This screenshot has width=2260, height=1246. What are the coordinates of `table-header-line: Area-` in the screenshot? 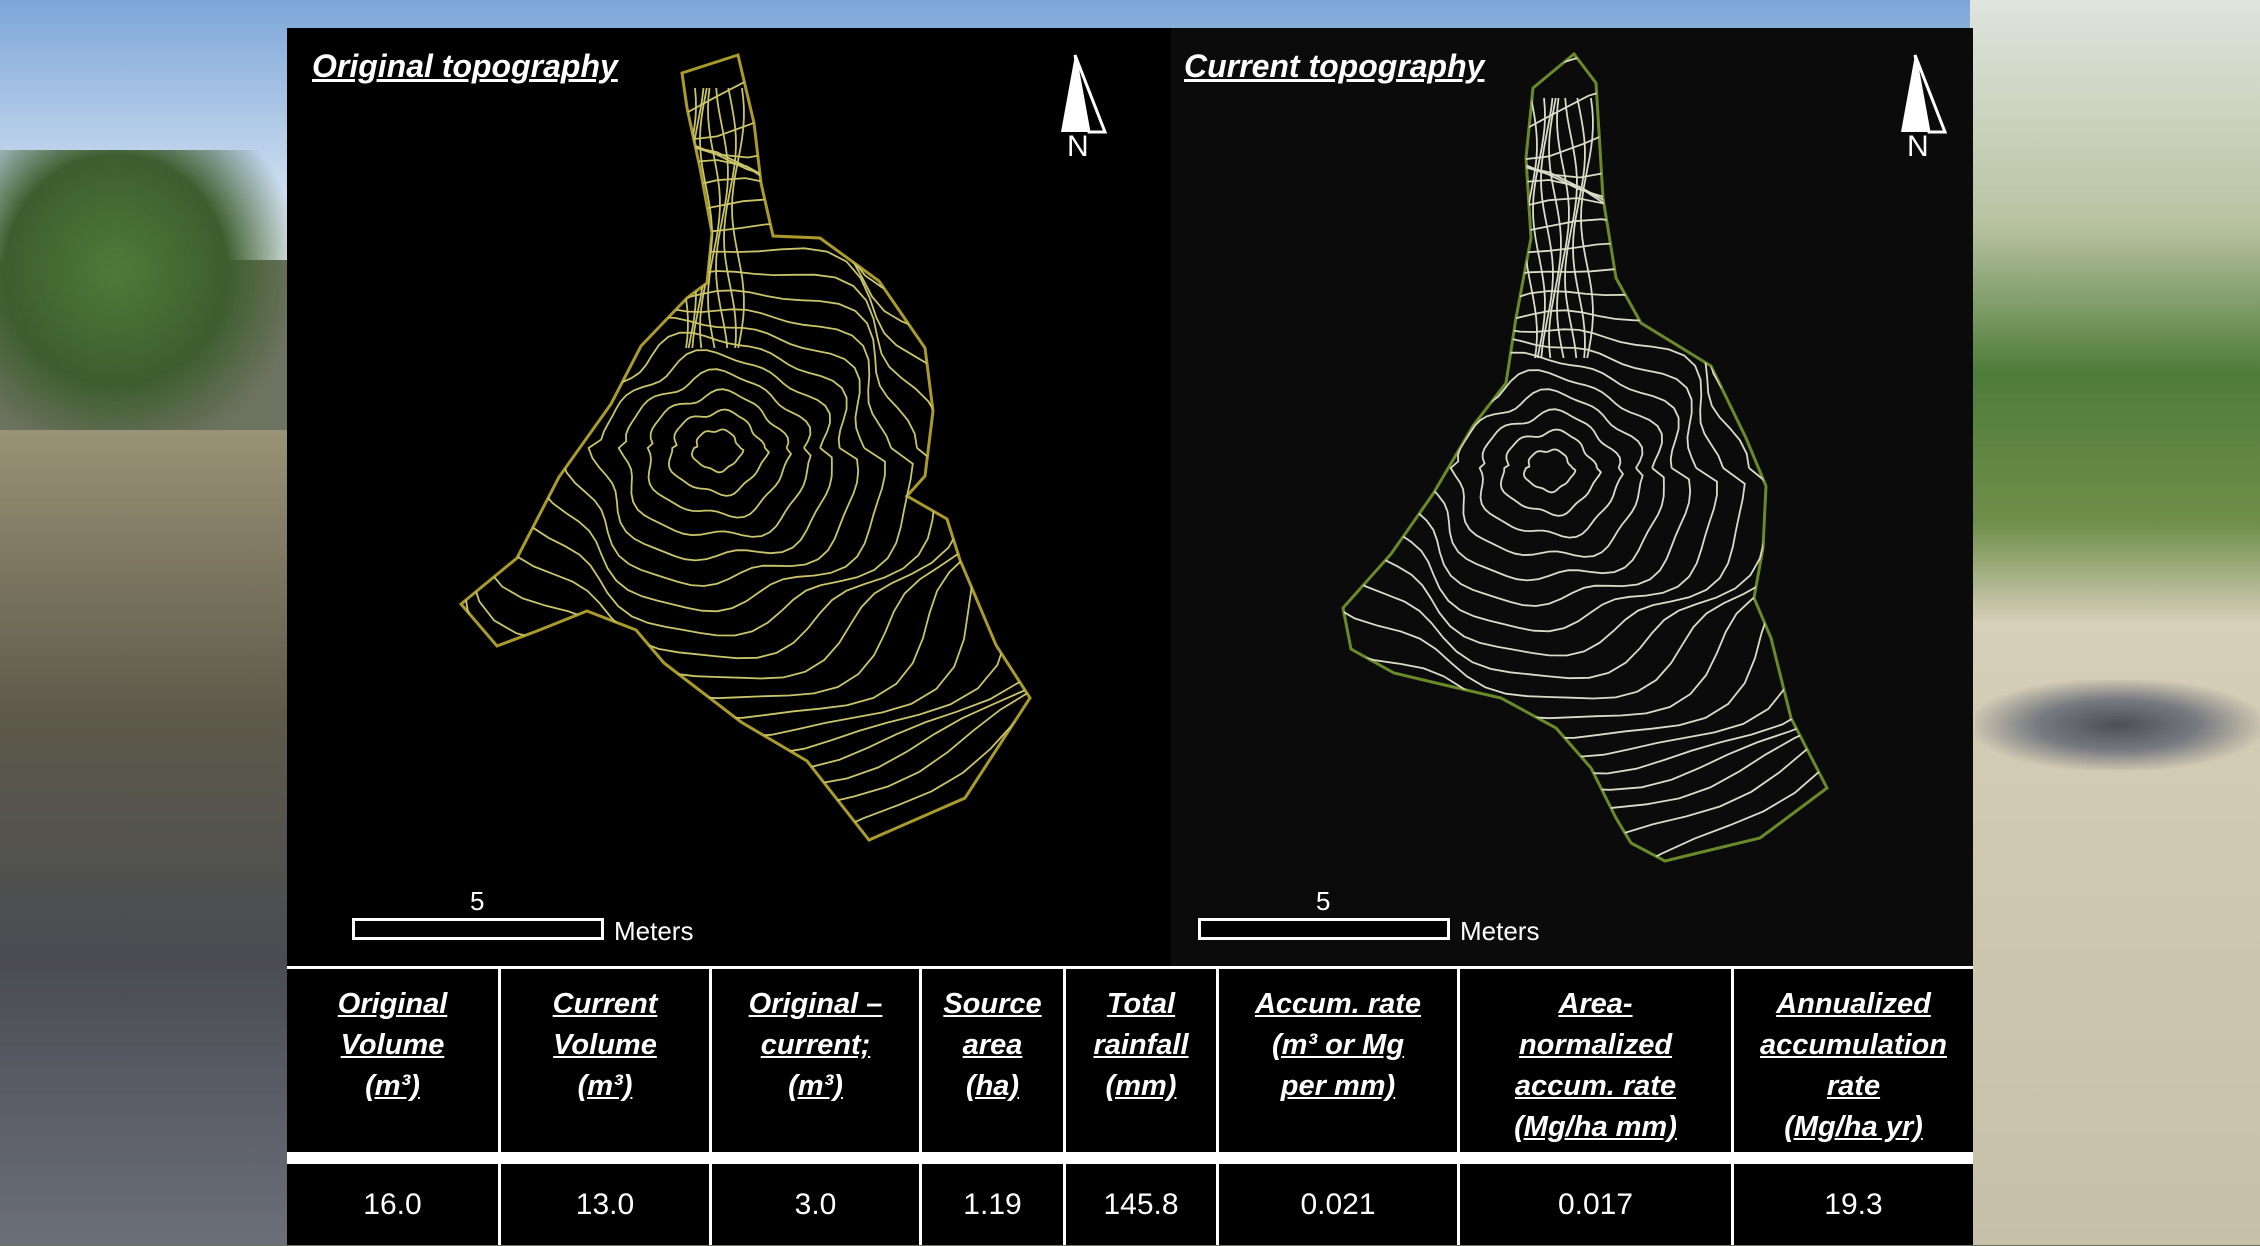 It's located at (1595, 1004).